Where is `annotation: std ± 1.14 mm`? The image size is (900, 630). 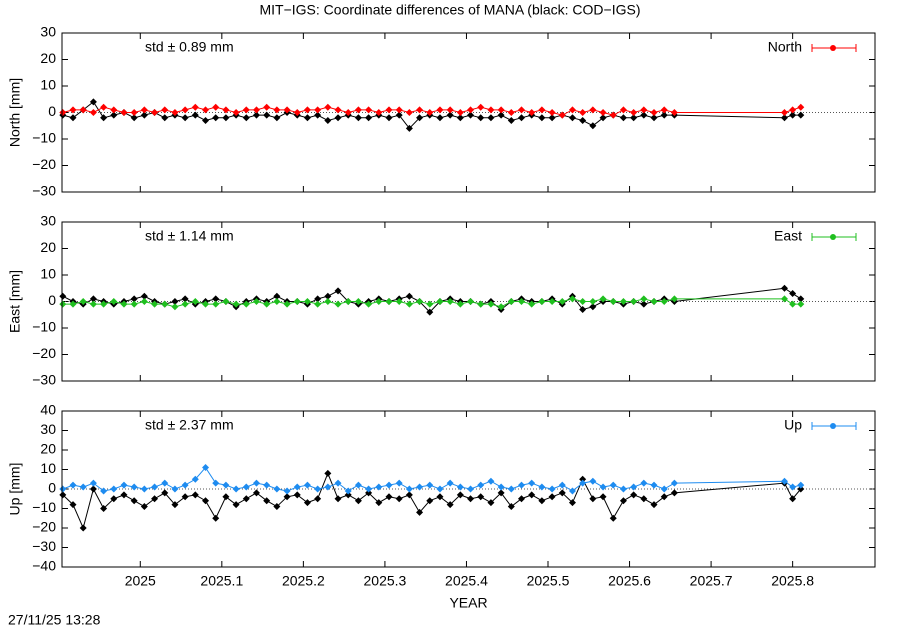 annotation: std ± 1.14 mm is located at coordinates (189, 236).